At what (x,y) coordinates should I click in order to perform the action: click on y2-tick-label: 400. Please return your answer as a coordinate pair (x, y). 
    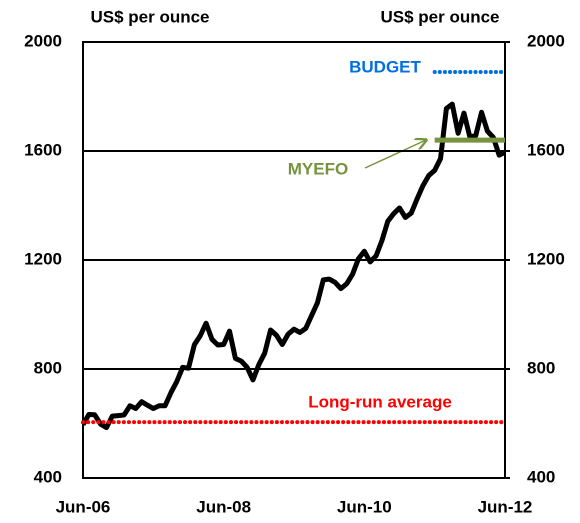
    Looking at the image, I should click on (541, 476).